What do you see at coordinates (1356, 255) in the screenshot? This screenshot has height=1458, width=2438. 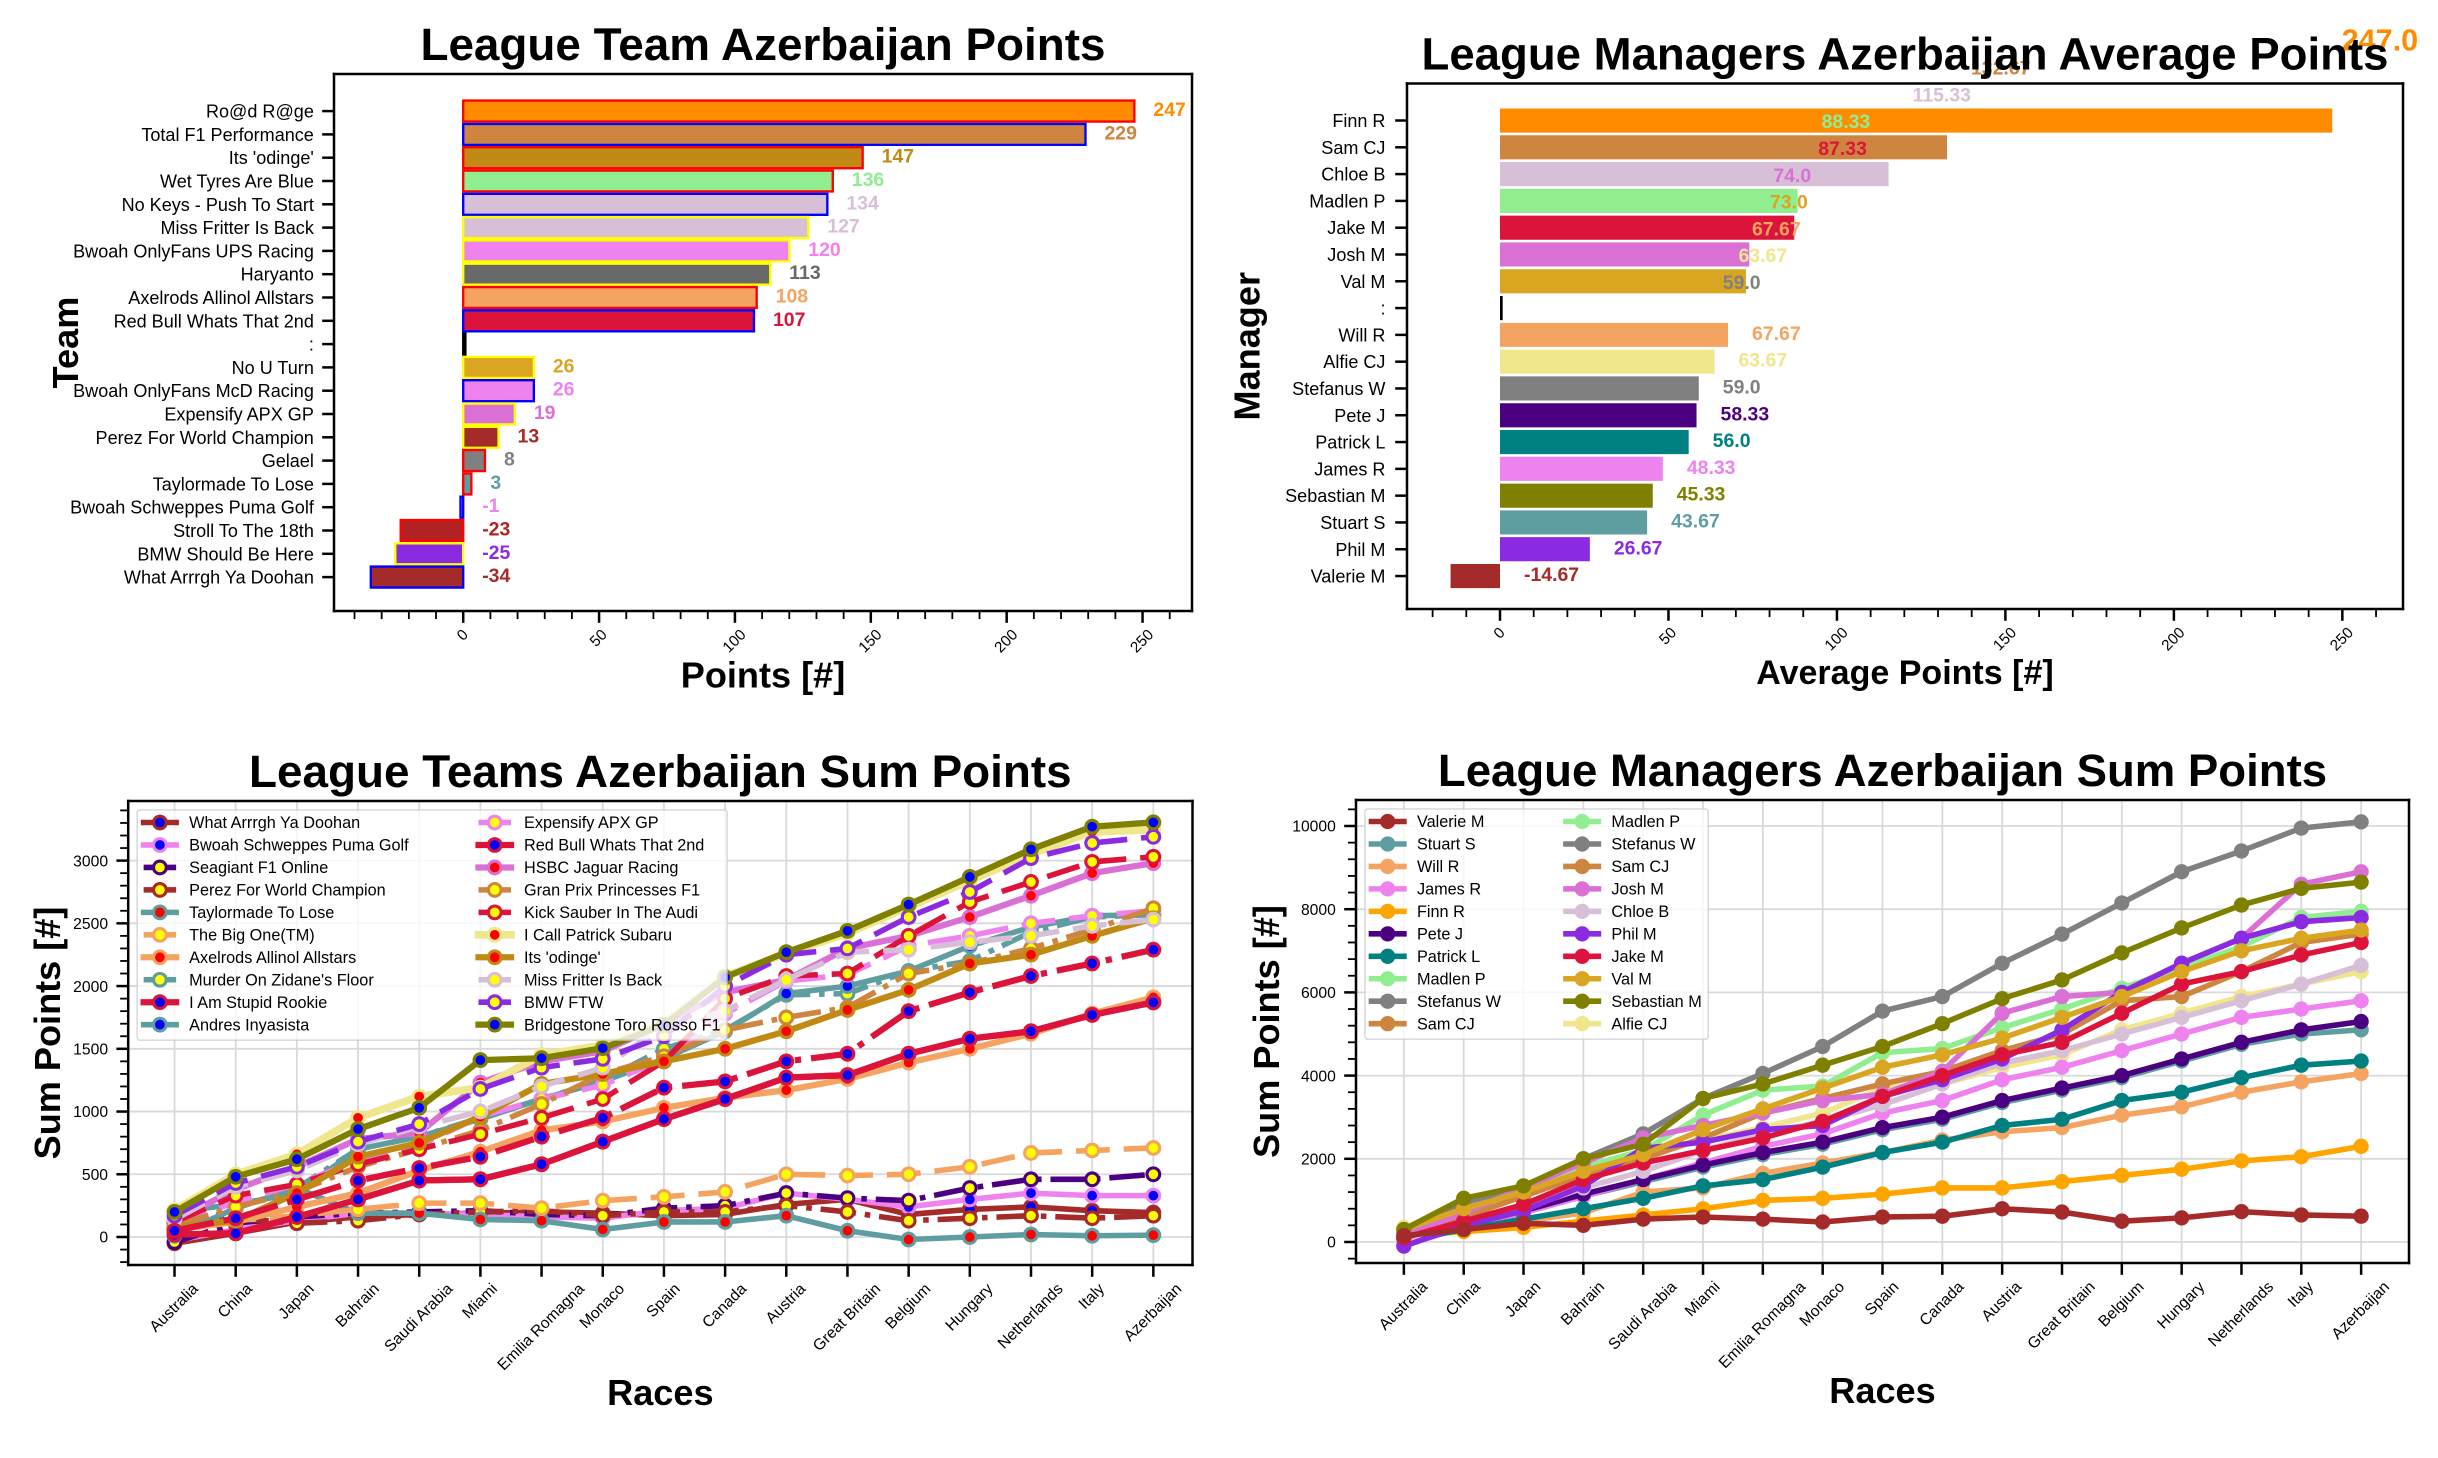 I see `svg-text: Josh M` at bounding box center [1356, 255].